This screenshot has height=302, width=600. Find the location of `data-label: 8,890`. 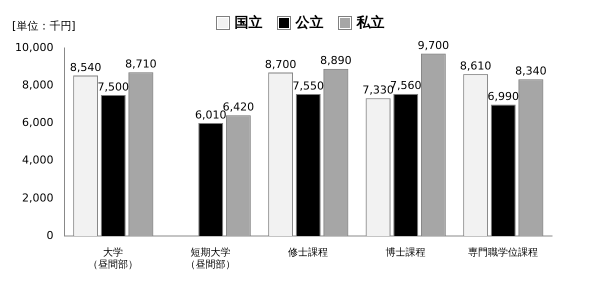

data-label: 8,890 is located at coordinates (336, 61).